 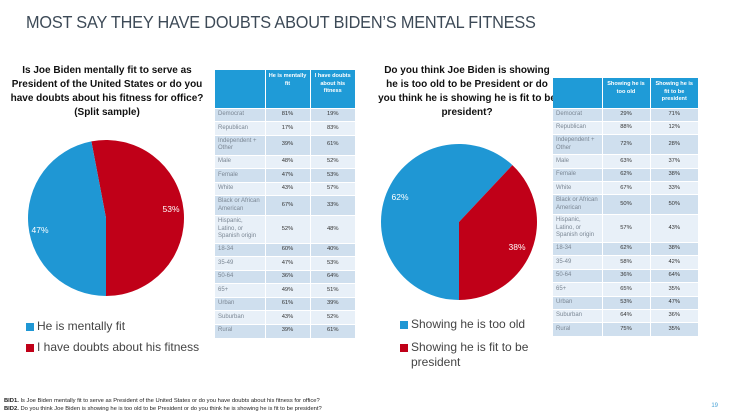 I want to click on legend-swatch-red, so click(x=30, y=348).